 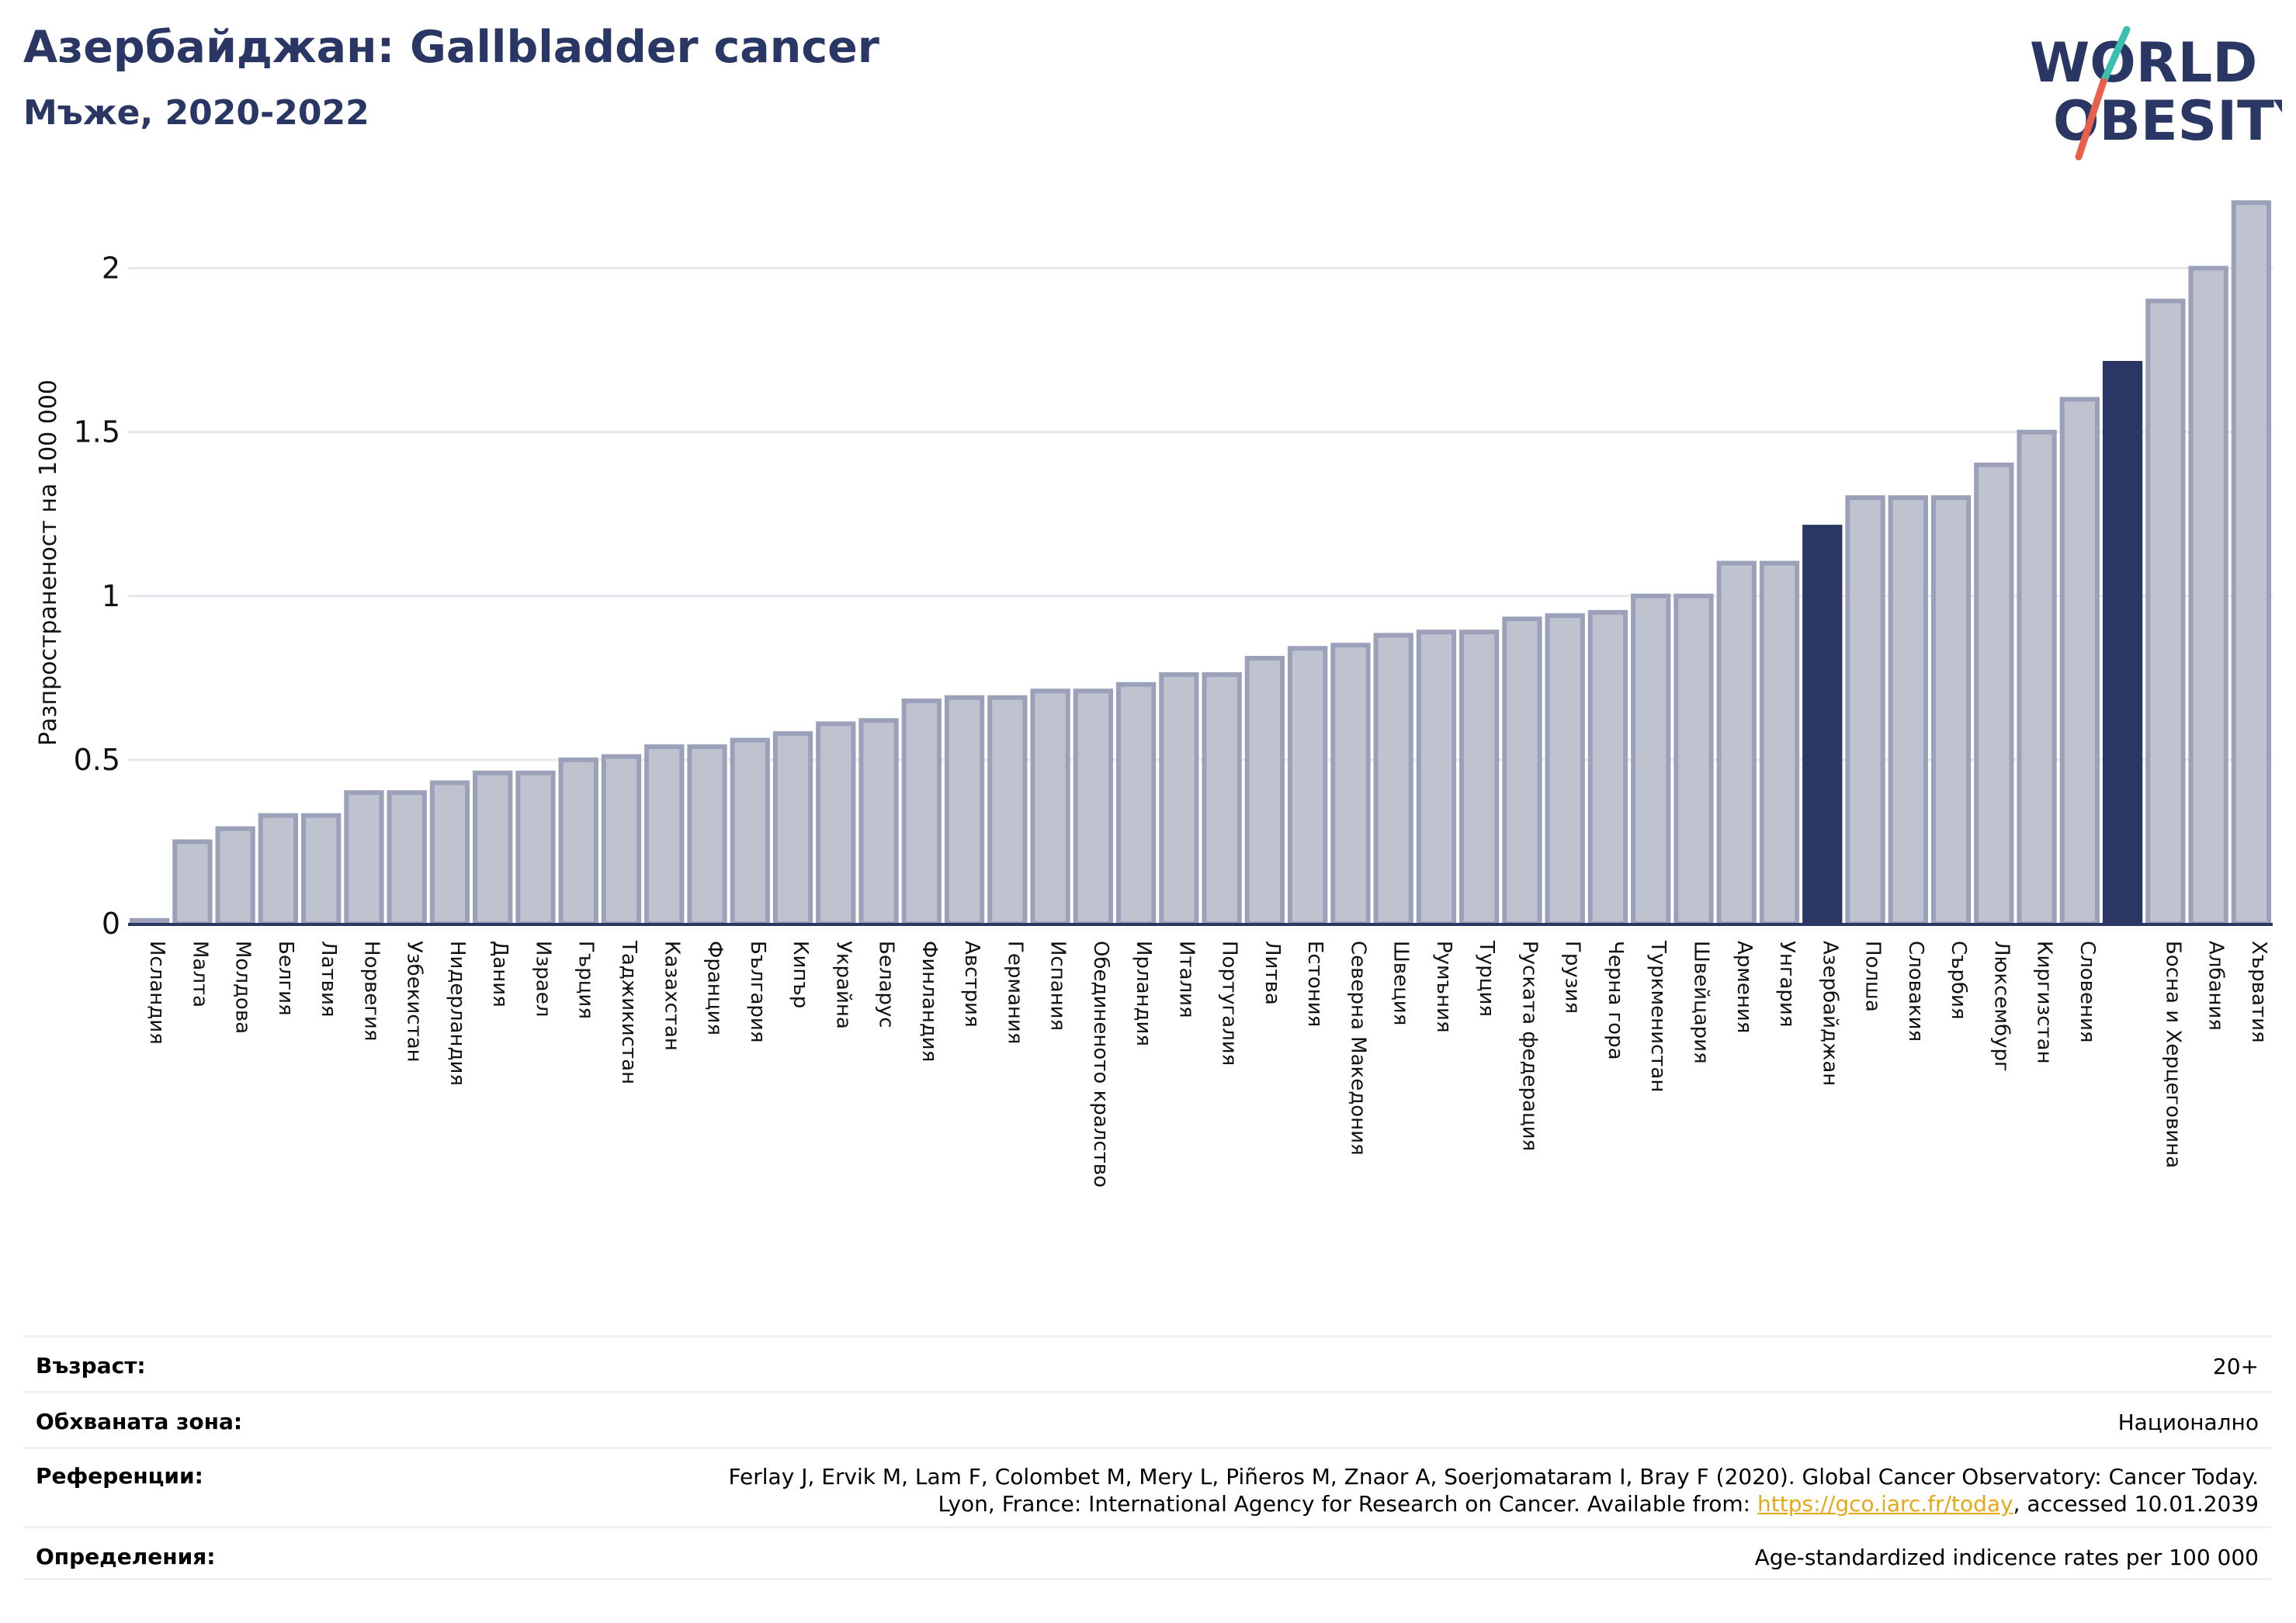 What do you see at coordinates (243, 987) in the screenshot?
I see `x-tick-label: Молдова` at bounding box center [243, 987].